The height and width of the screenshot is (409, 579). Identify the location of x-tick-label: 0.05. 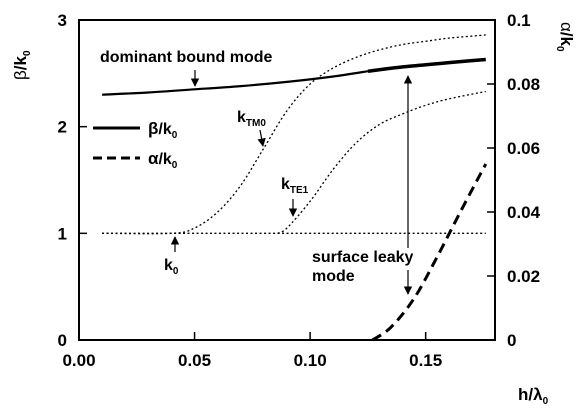
(194, 360).